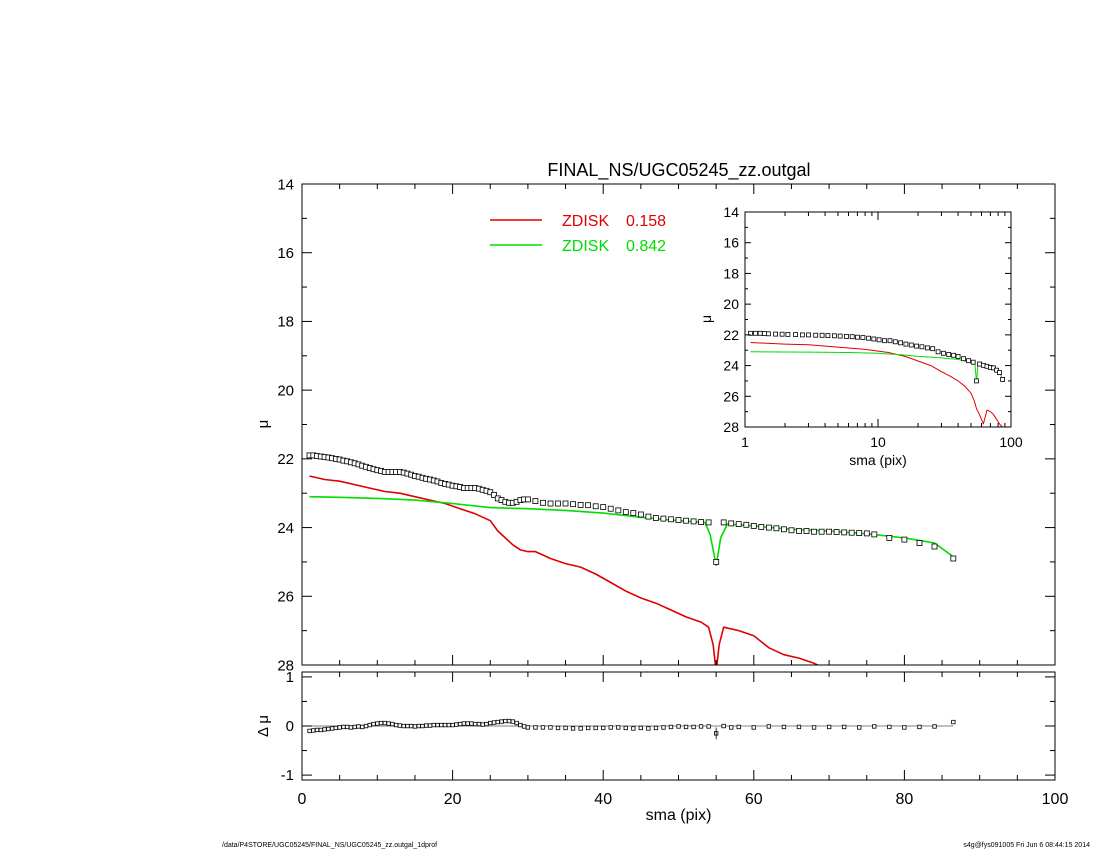 Image resolution: width=1100 pixels, height=850 pixels. Describe the element at coordinates (1011, 442) in the screenshot. I see `inset-xtick-label: 100` at that location.